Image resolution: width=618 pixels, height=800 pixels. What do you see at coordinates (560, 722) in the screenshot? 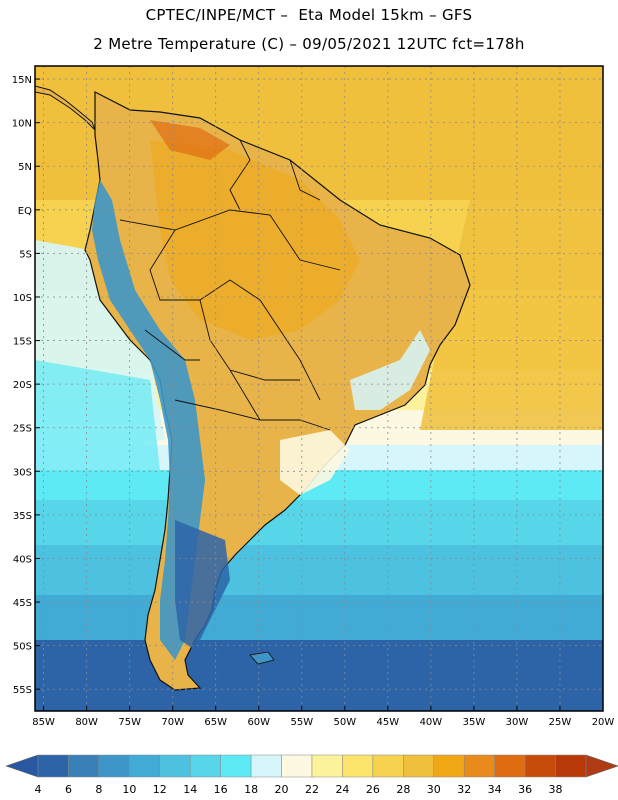
I see `lon-label: 25W` at bounding box center [560, 722].